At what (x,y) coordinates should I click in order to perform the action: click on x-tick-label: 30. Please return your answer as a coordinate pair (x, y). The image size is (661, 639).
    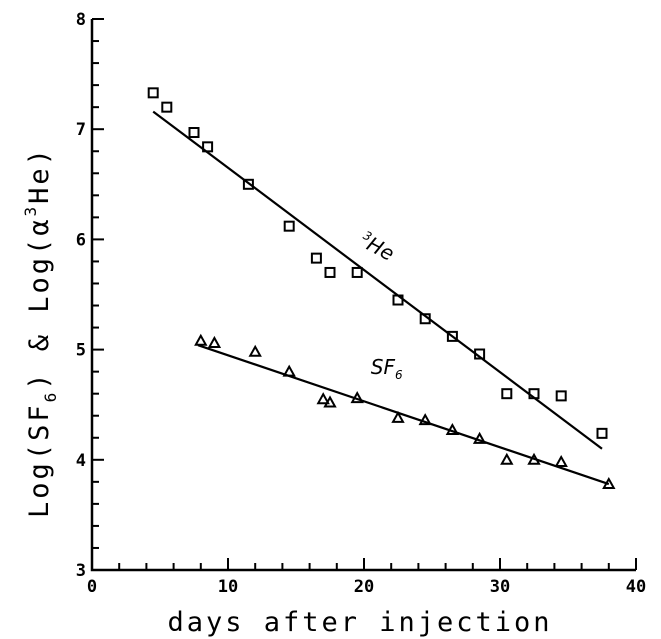
    Looking at the image, I should click on (500, 587).